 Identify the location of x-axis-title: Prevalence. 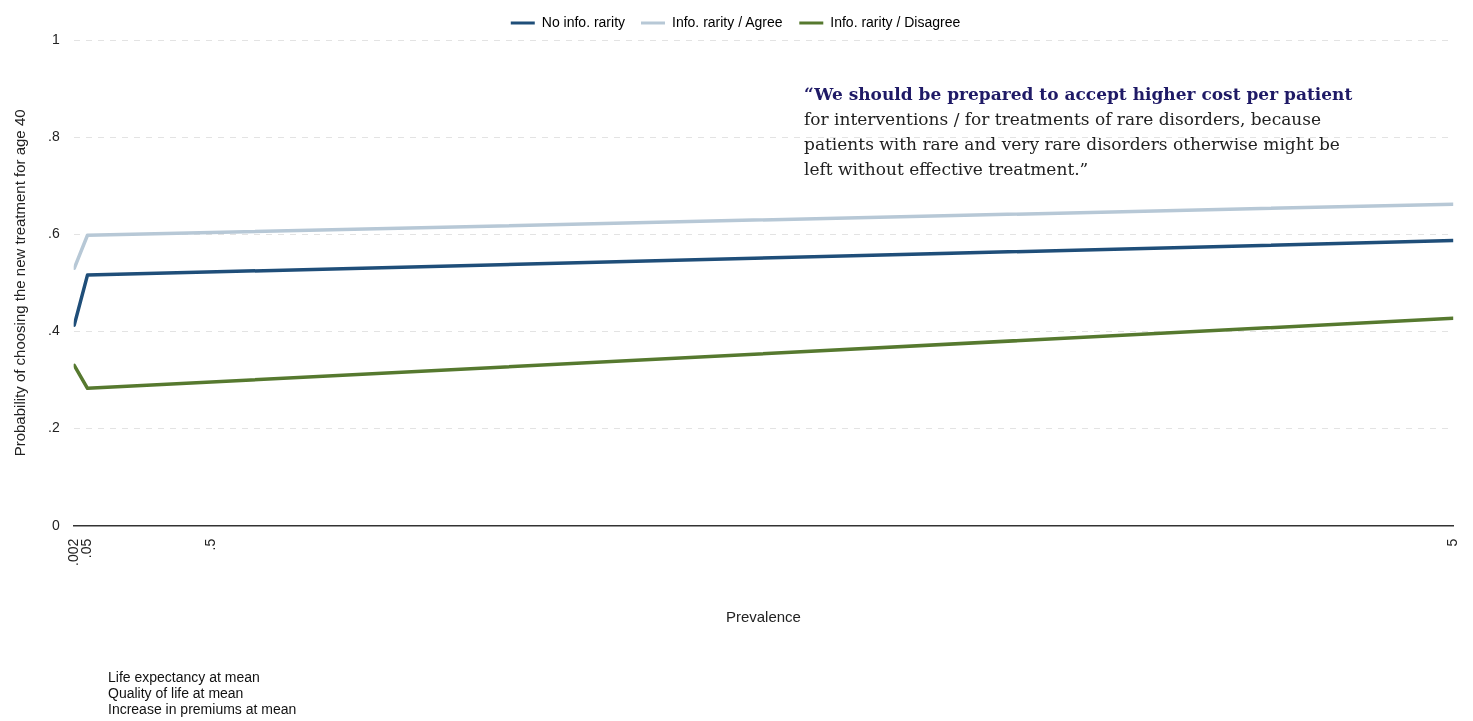
(763, 617).